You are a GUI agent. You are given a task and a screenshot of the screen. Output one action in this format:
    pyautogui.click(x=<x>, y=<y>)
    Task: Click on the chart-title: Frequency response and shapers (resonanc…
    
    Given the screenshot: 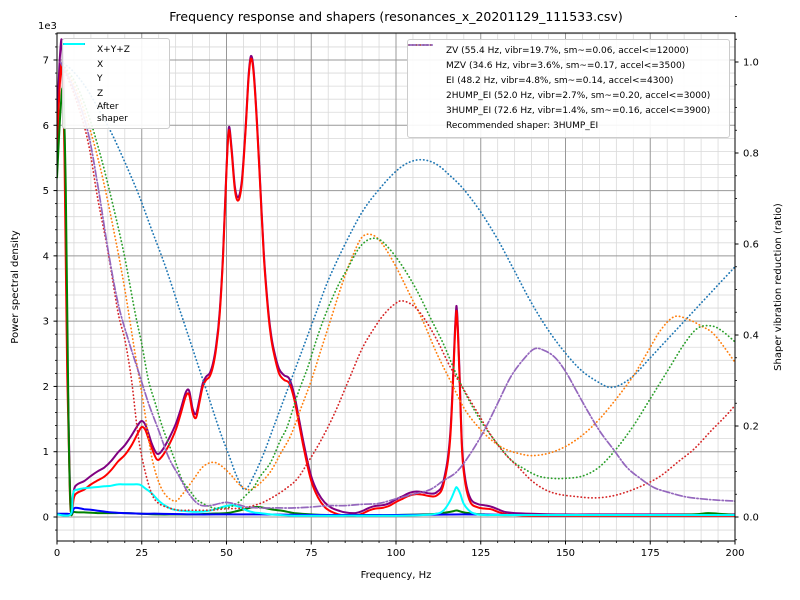 What is the action you would take?
    pyautogui.click(x=395, y=16)
    